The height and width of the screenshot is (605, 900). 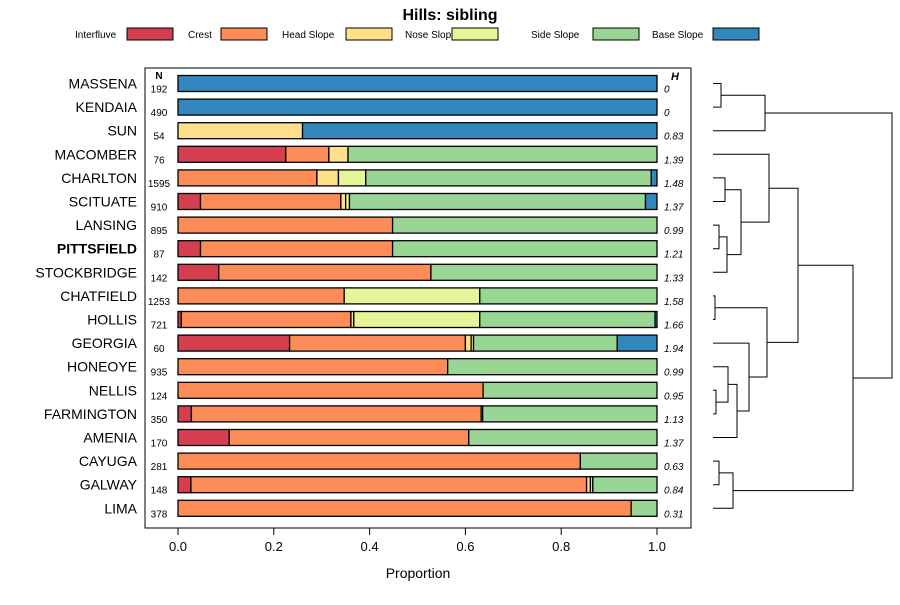 What do you see at coordinates (431, 35) in the screenshot?
I see `legend-label-nose-slope: Nose Slope` at bounding box center [431, 35].